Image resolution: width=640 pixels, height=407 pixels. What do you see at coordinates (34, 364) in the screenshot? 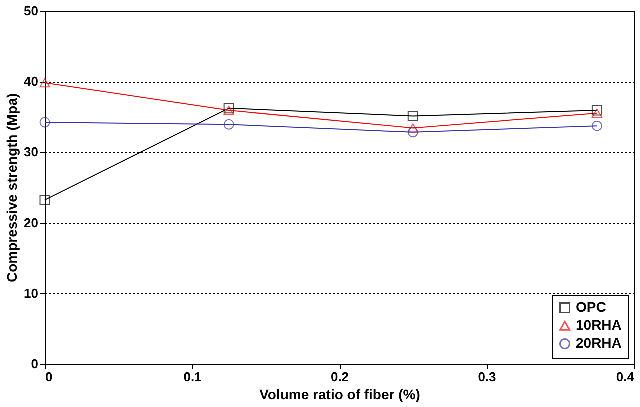
I see `y-tick-label: 0` at bounding box center [34, 364].